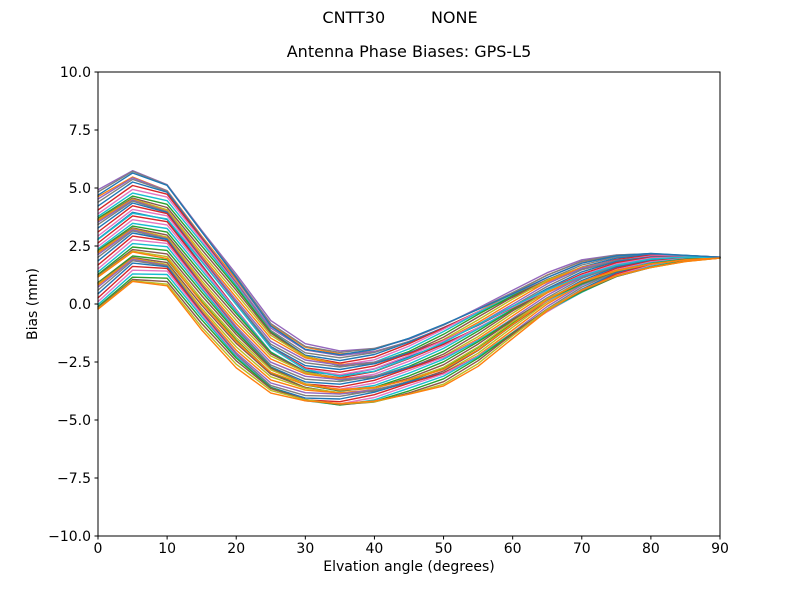 The height and width of the screenshot is (600, 800). What do you see at coordinates (167, 549) in the screenshot?
I see `x-tick-label: 10` at bounding box center [167, 549].